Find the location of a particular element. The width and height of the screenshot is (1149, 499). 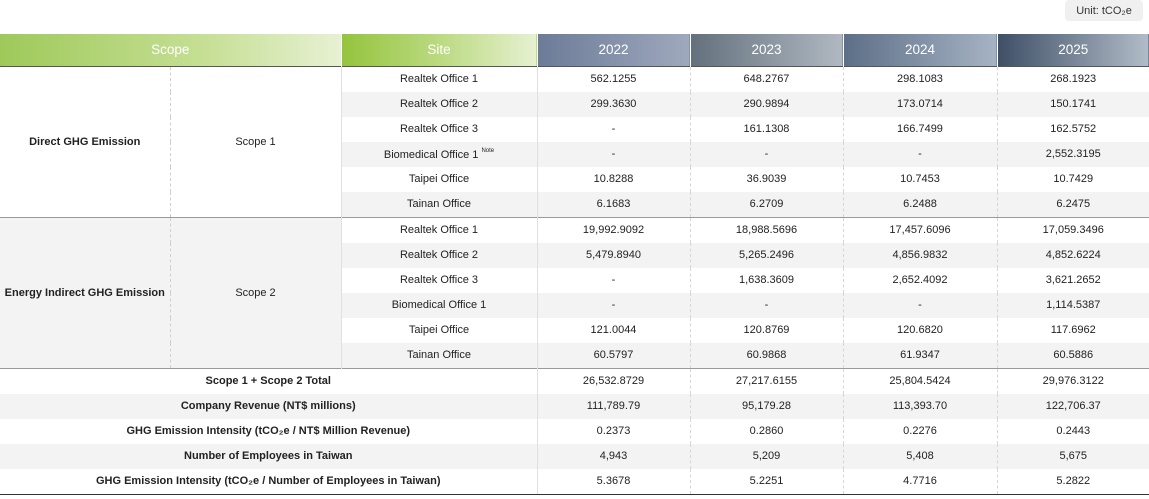

value-2024: 173.0714 is located at coordinates (919, 104).